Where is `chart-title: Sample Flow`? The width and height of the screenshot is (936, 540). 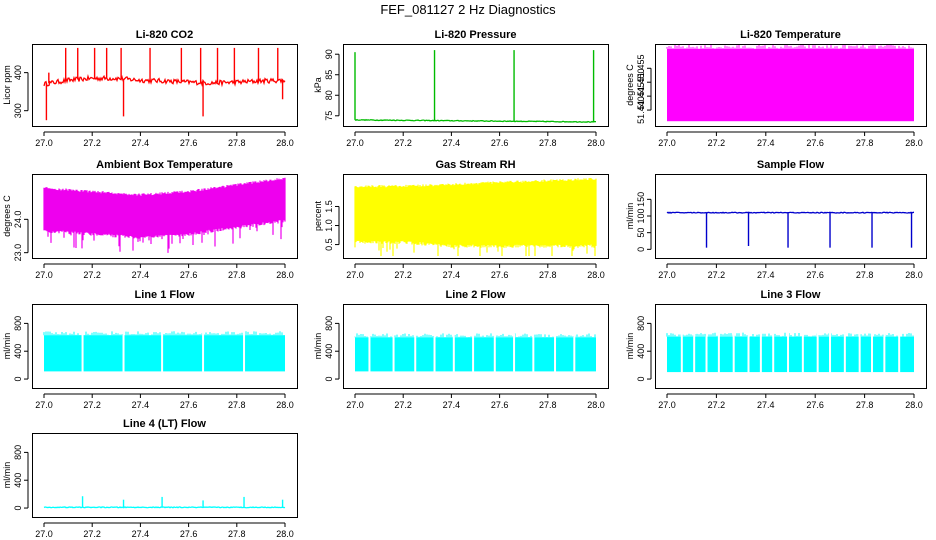
chart-title: Sample Flow is located at coordinates (791, 165).